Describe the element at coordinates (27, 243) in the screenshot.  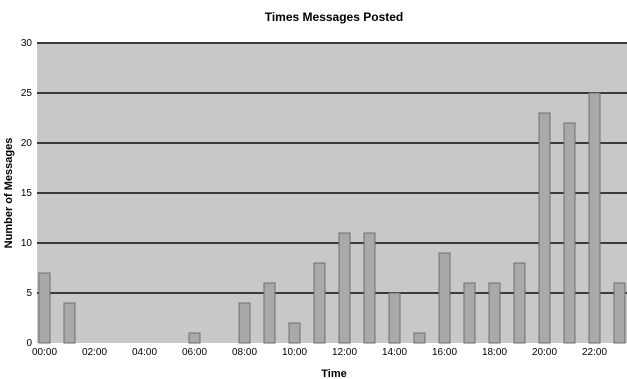
I see `y-tick-label: 10` at that location.